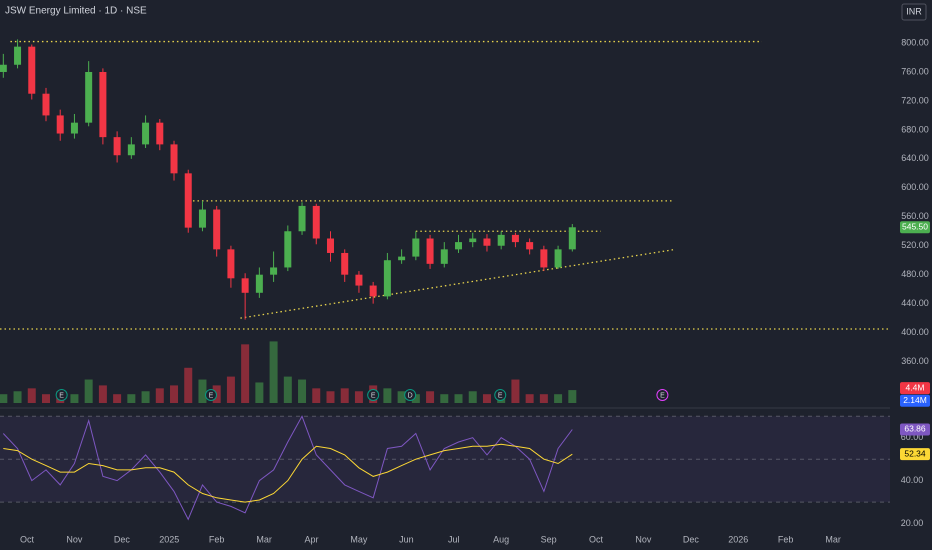 Image resolution: width=932 pixels, height=550 pixels. What do you see at coordinates (359, 539) in the screenshot?
I see `x-tick-label: May` at bounding box center [359, 539].